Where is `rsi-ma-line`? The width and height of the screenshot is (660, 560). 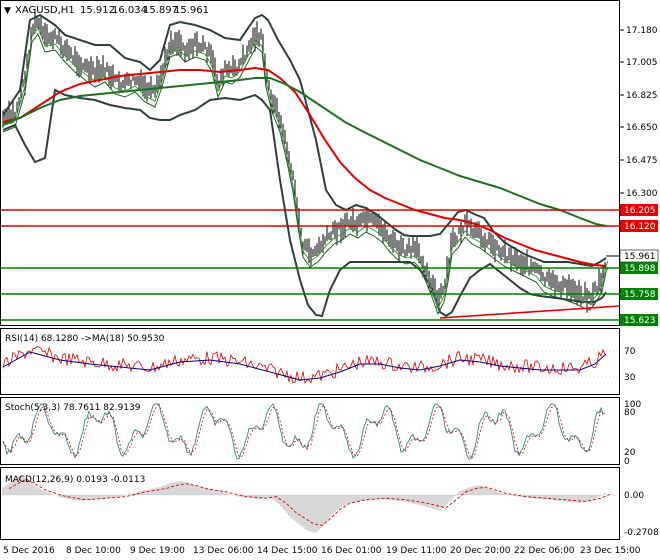
rsi-ma-line is located at coordinates (304, 366).